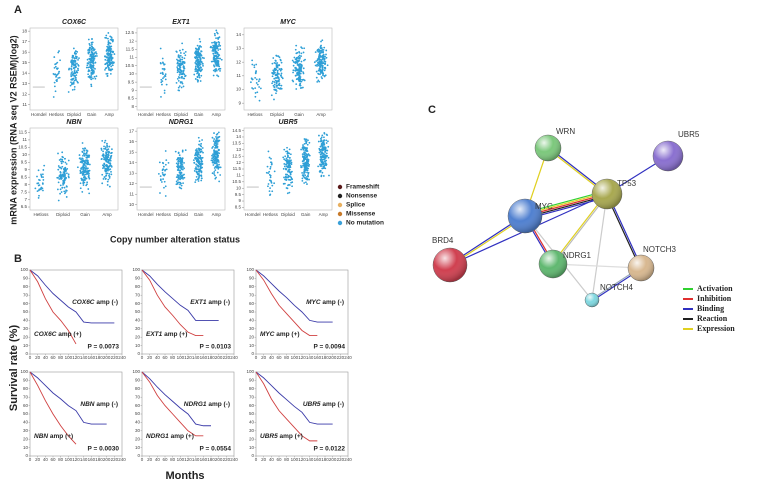  What do you see at coordinates (136, 371) in the screenshot?
I see `y-tick-label: 100` at bounding box center [136, 371].